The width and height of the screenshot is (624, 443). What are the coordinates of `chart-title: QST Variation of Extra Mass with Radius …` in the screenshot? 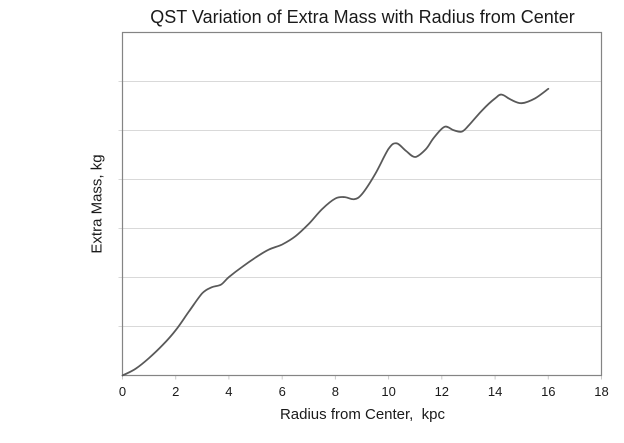 It's located at (362, 17).